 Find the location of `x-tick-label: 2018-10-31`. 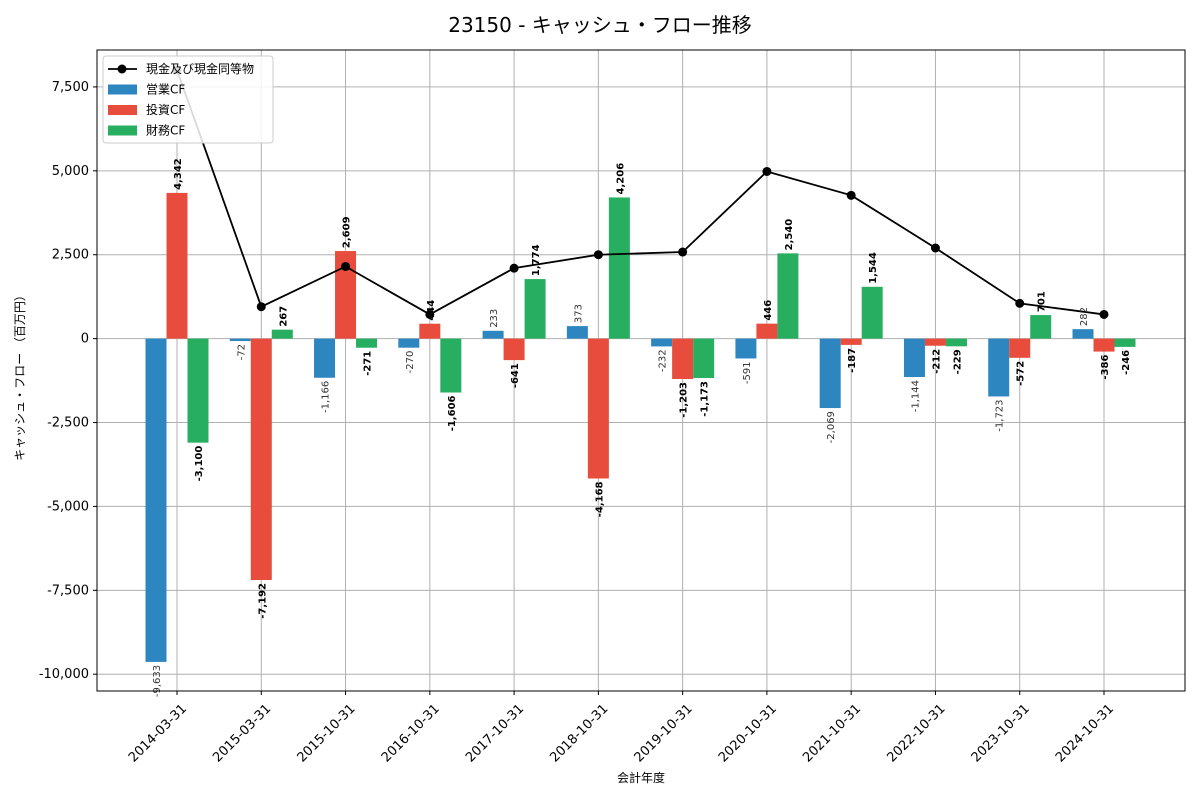

x-tick-label: 2018-10-31 is located at coordinates (579, 733).